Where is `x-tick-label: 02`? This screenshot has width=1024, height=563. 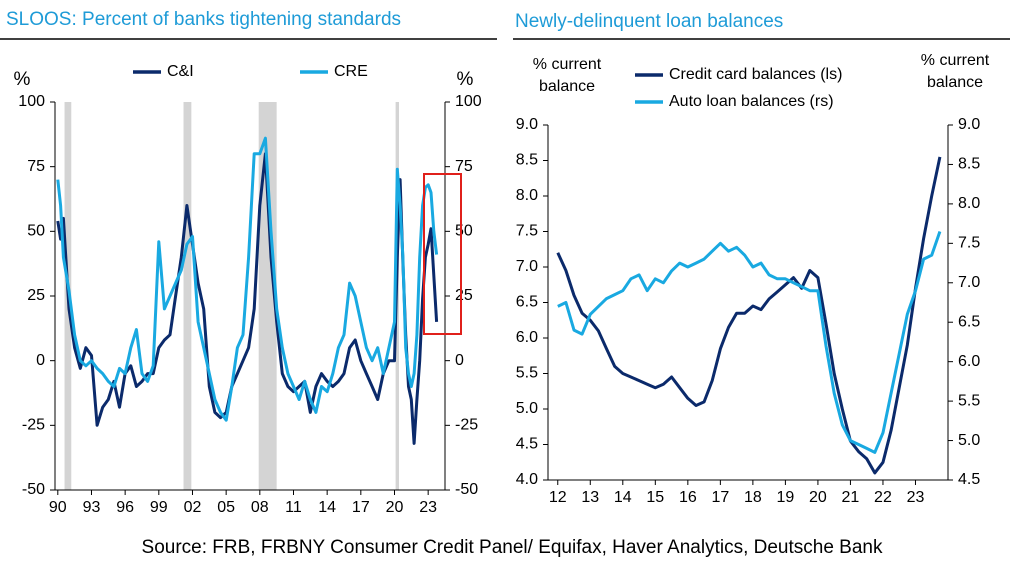 x-tick-label: 02 is located at coordinates (193, 507).